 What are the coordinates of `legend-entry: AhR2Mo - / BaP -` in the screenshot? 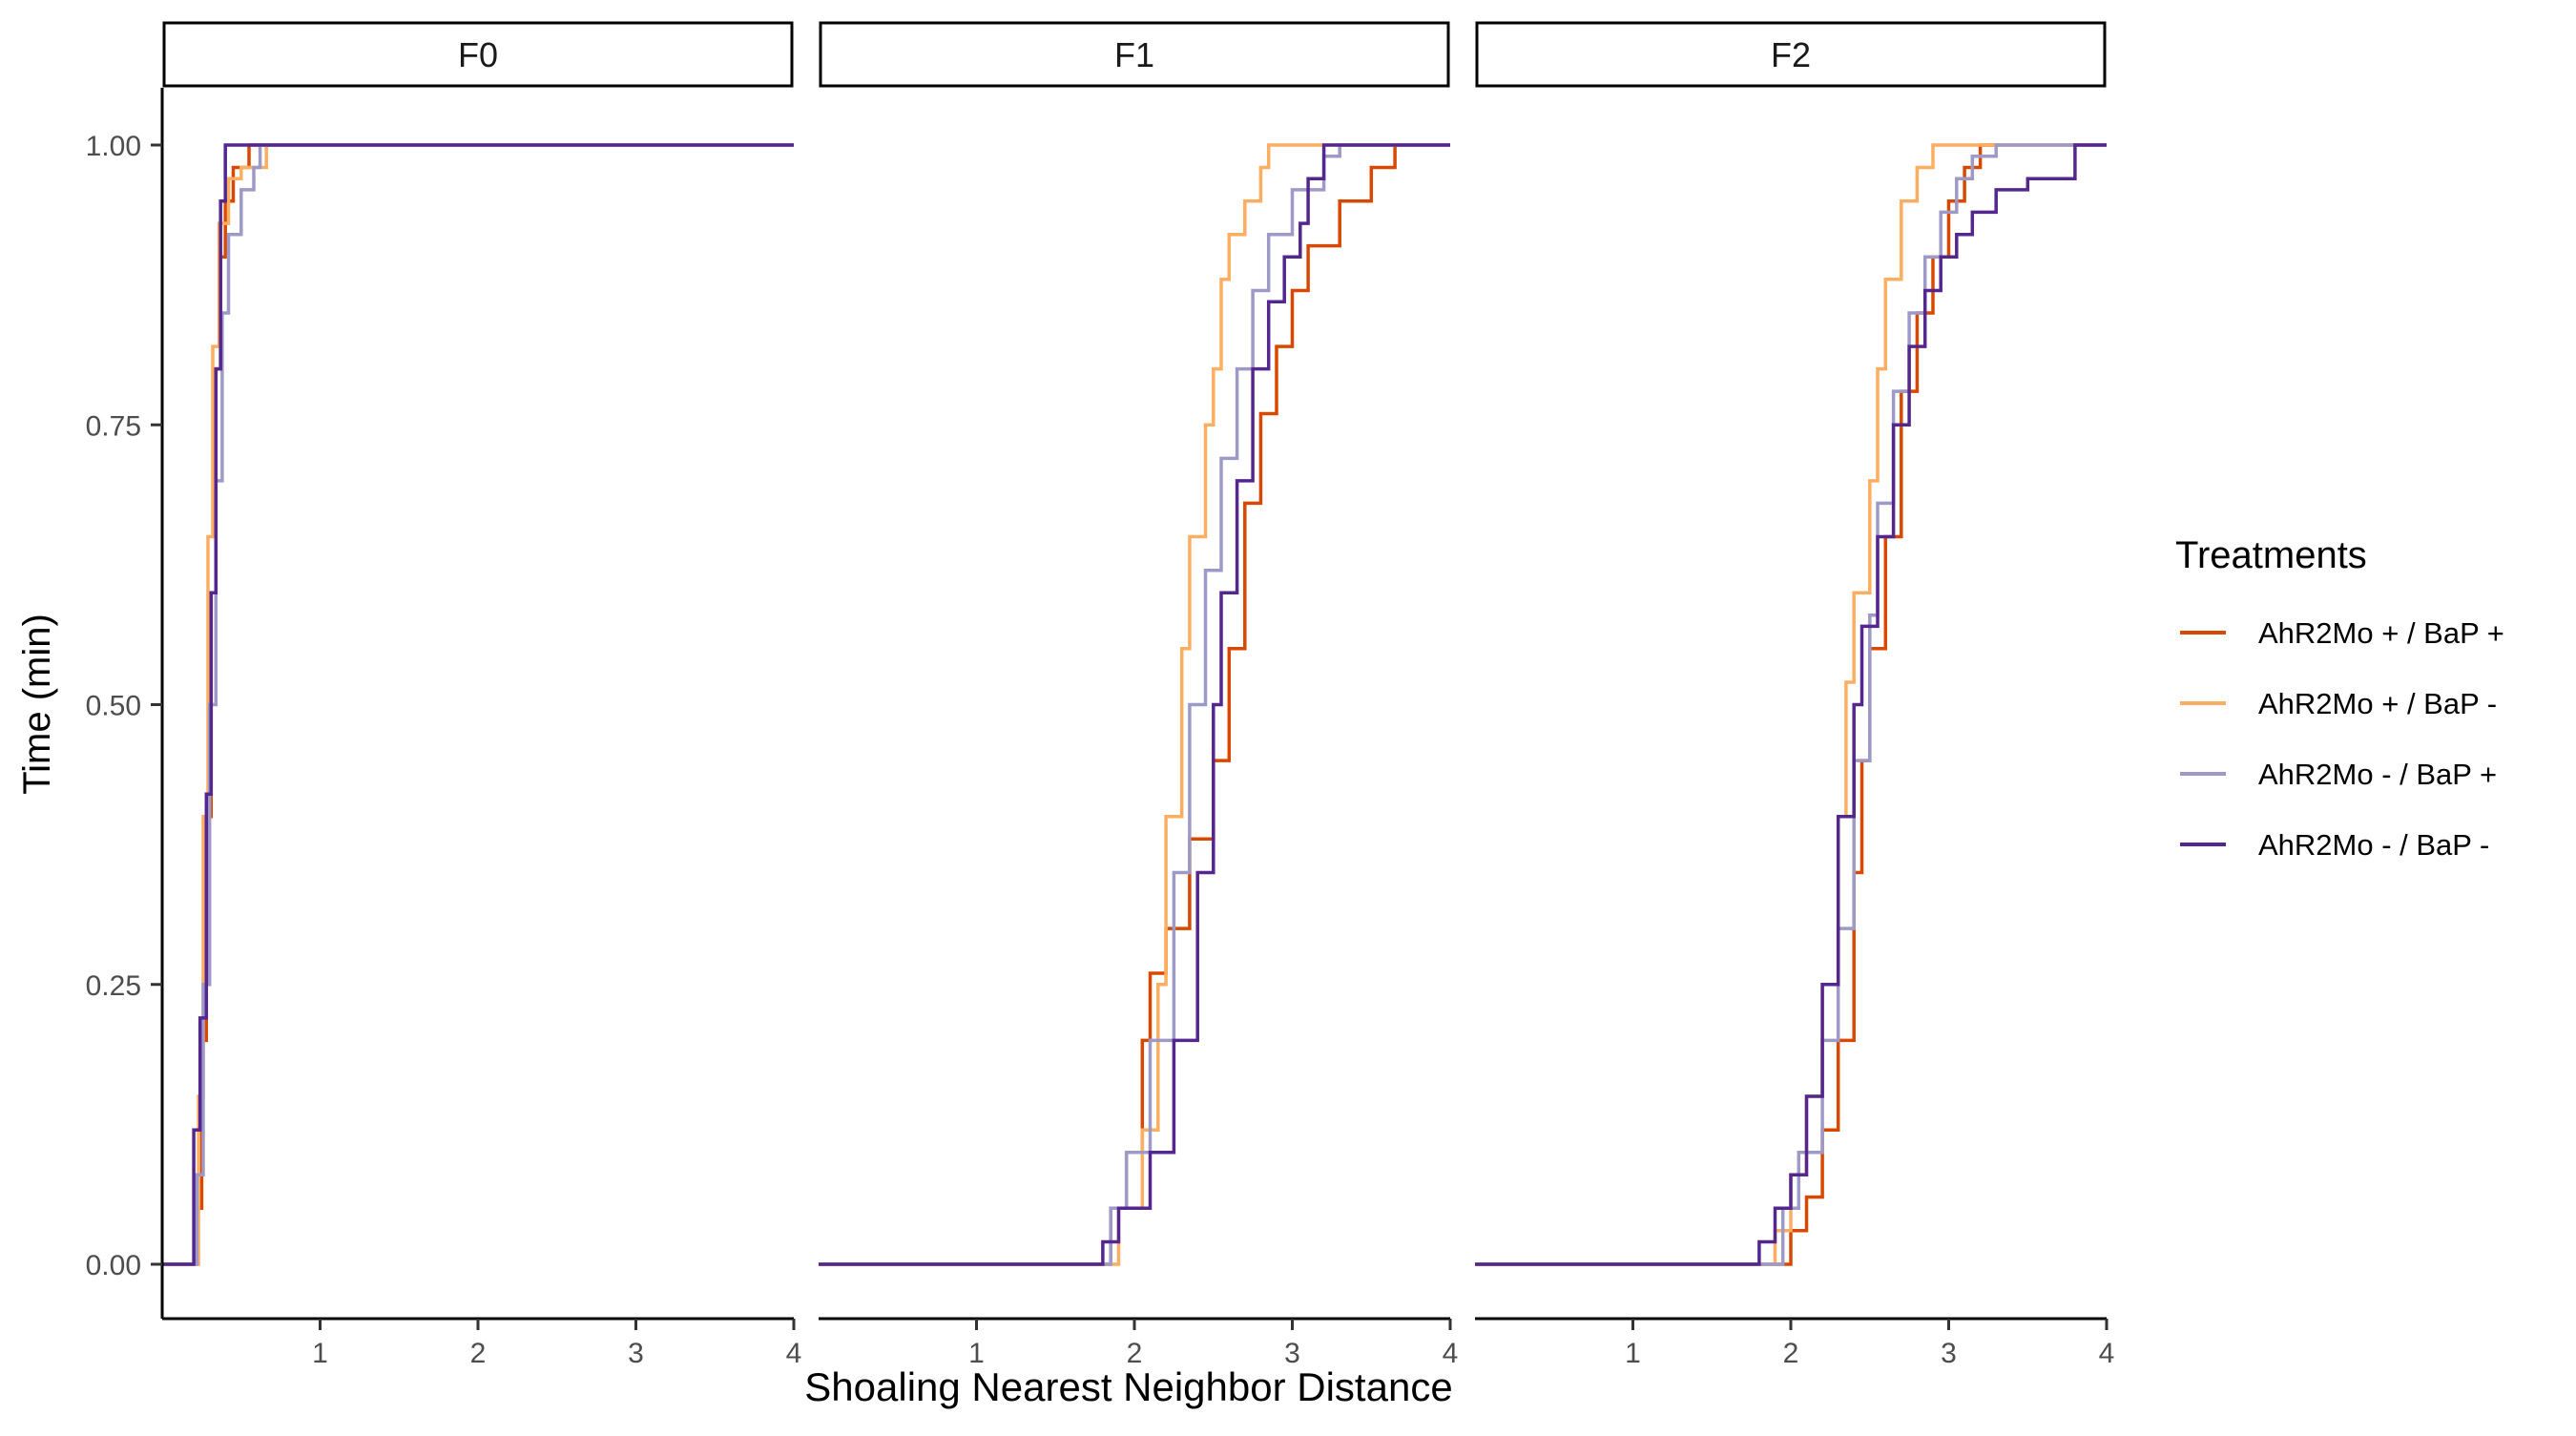 It's located at (2334, 845).